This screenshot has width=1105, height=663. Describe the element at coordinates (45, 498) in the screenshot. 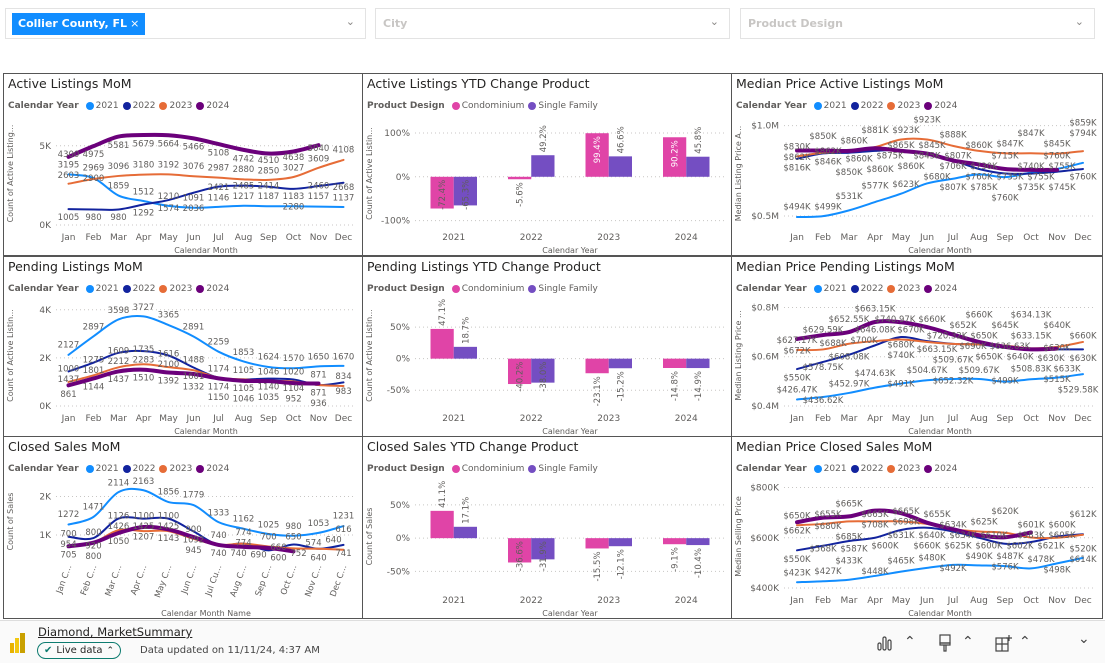

I see `y-tick-label: 2K` at that location.